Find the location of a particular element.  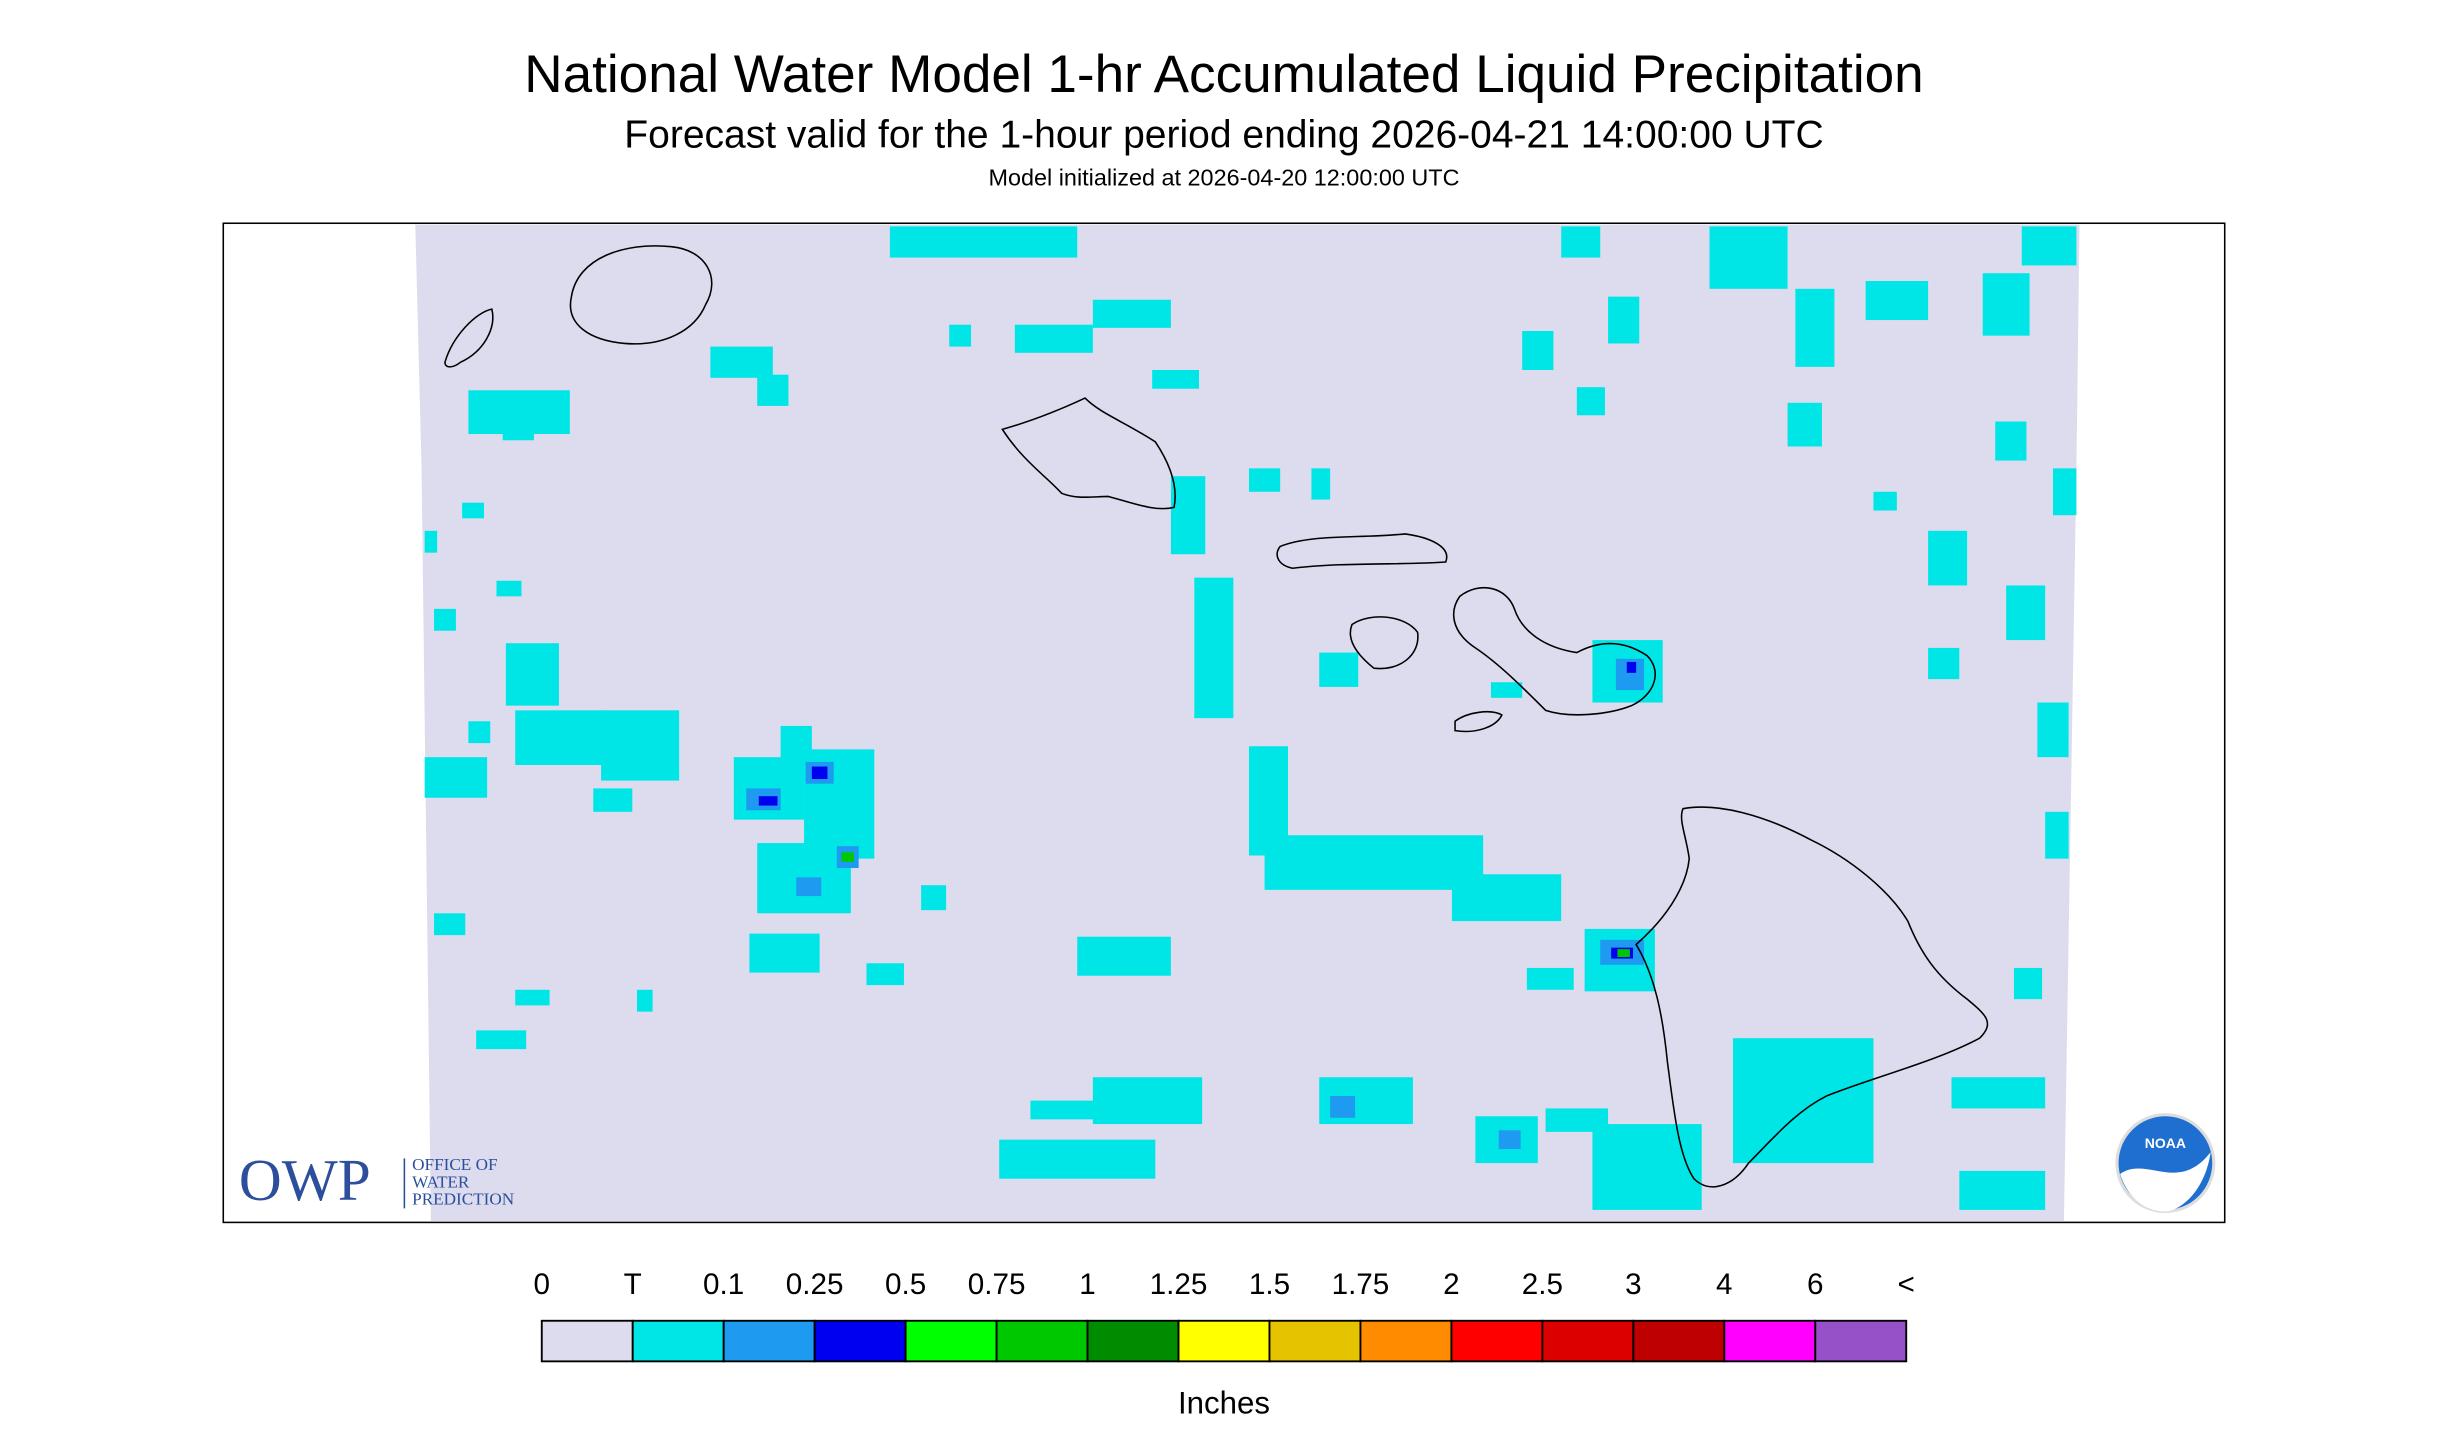

noaa-text: NOAA is located at coordinates (2165, 1143).